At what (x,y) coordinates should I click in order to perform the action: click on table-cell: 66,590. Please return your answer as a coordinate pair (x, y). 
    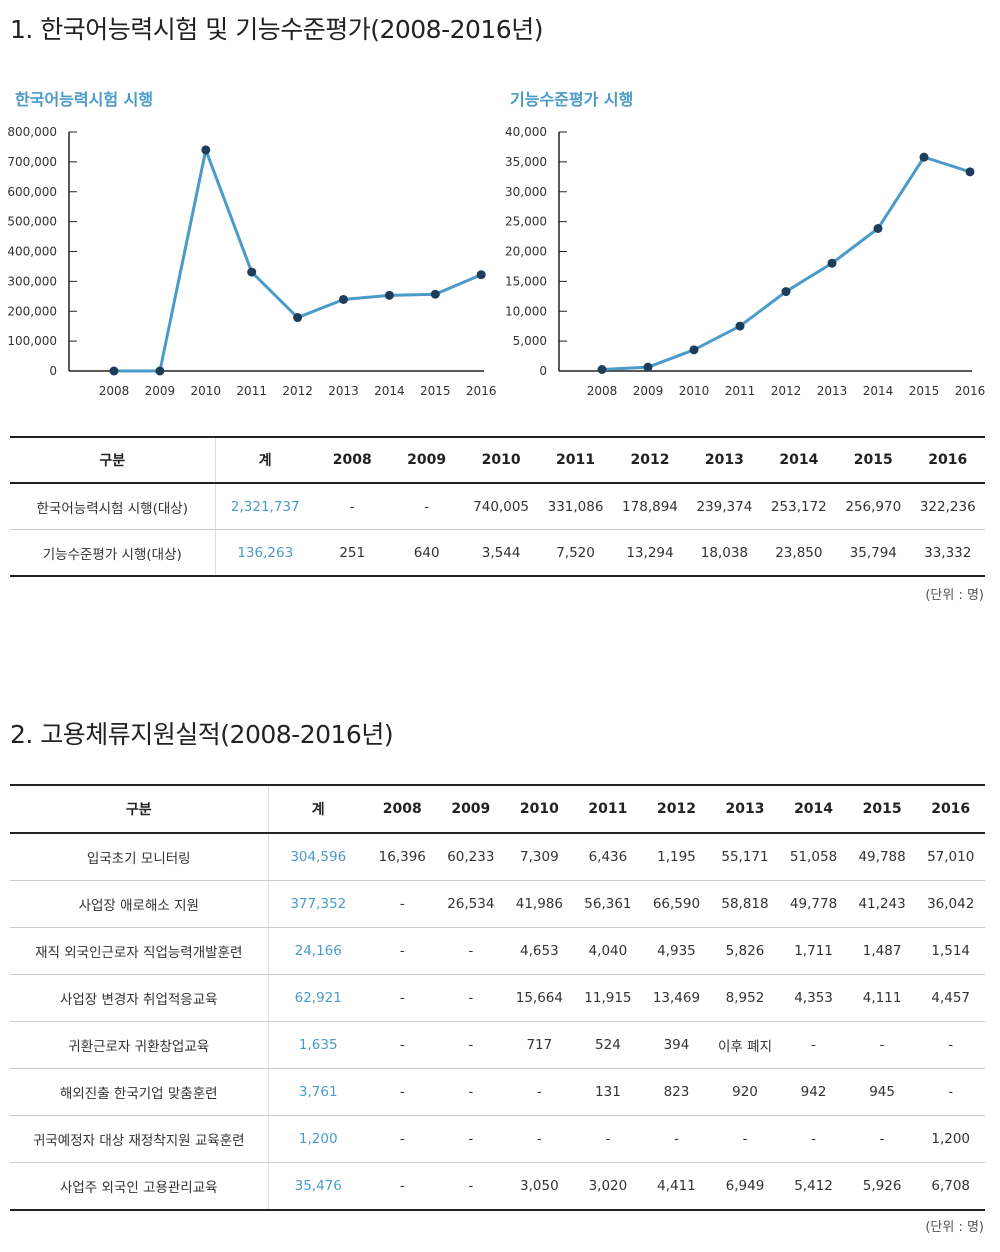
    Looking at the image, I should click on (676, 904).